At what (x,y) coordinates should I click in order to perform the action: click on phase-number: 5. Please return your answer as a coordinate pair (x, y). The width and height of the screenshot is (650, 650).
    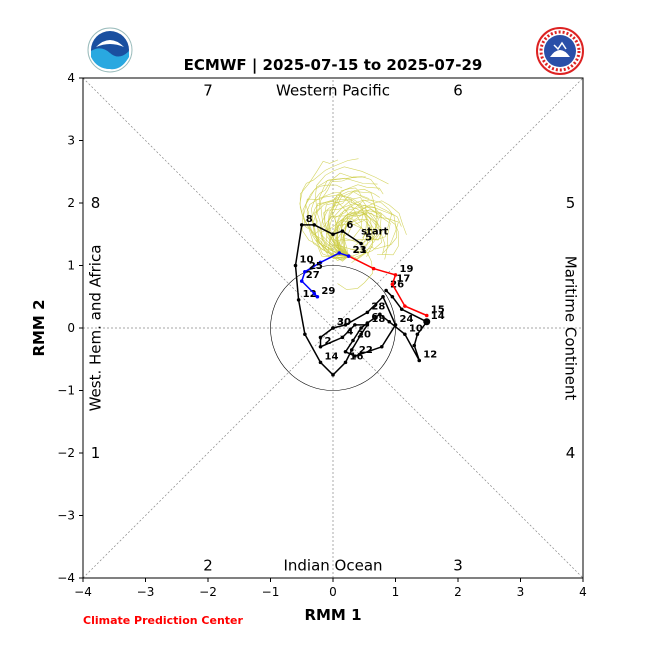
    Looking at the image, I should click on (571, 203).